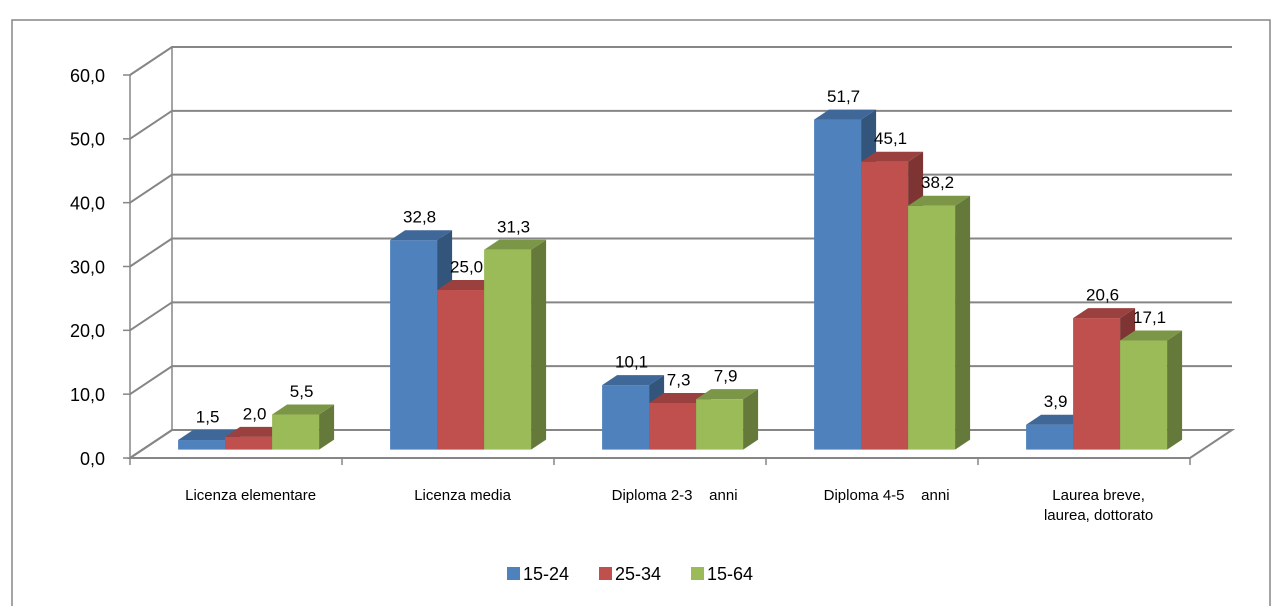 The image size is (1282, 606). What do you see at coordinates (638, 574) in the screenshot?
I see `legend-label: 25-34` at bounding box center [638, 574].